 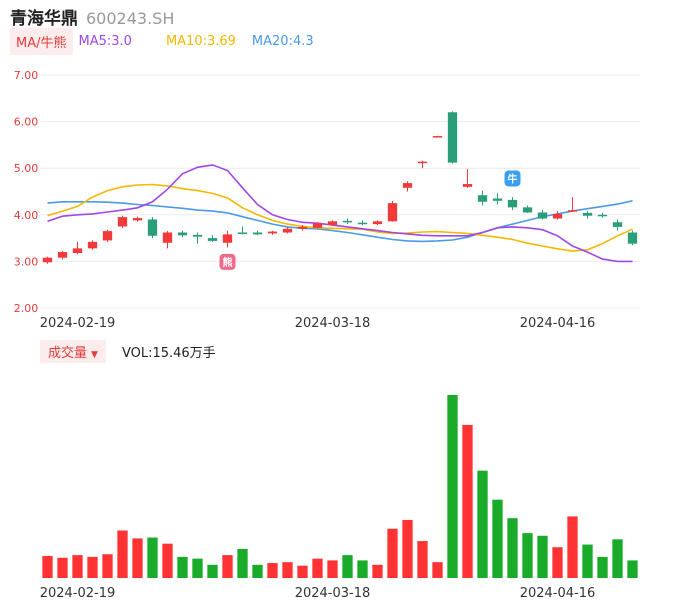 I want to click on volume-x-tick-label: 2024-03-18, so click(x=333, y=593).